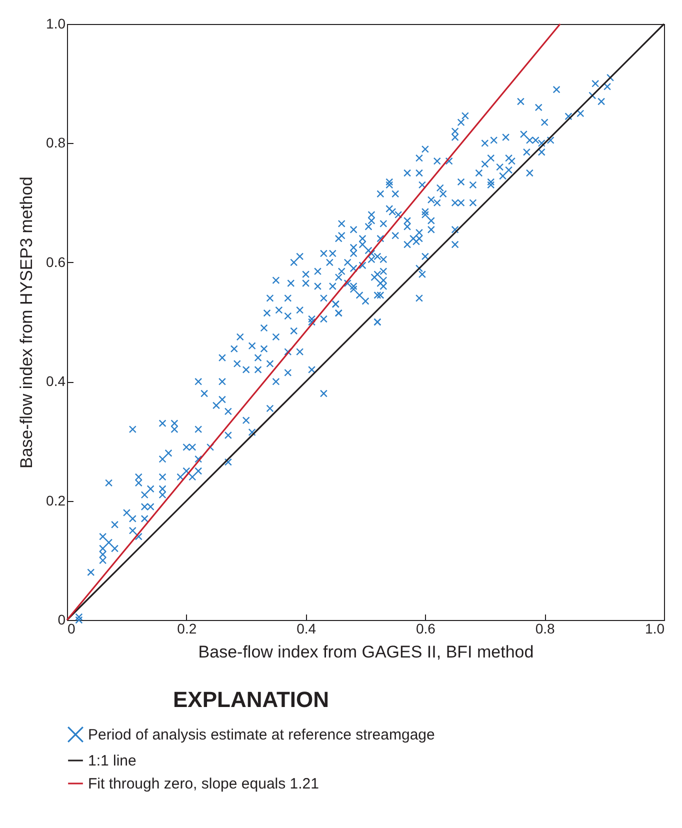 The width and height of the screenshot is (682, 828). I want to click on y-tick-label: 0.6, so click(56, 262).